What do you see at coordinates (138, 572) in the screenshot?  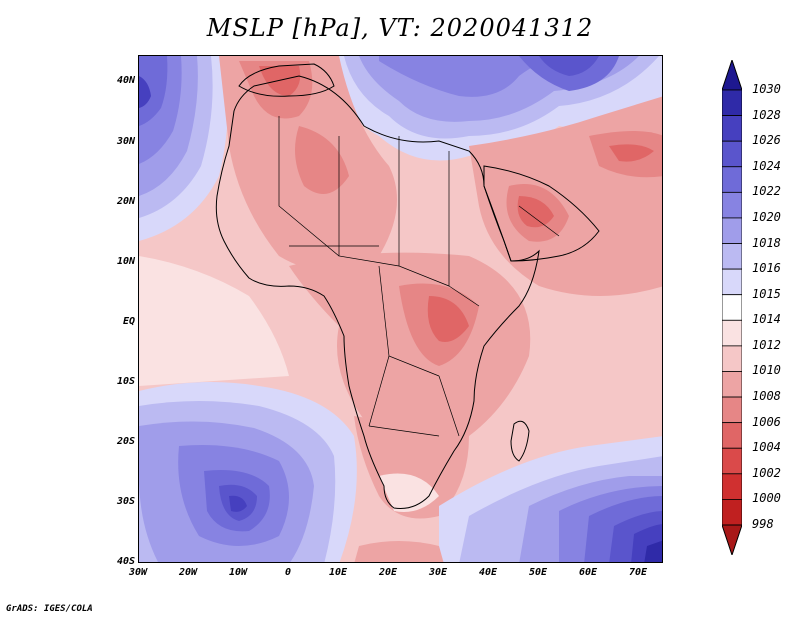 I see `lon-label: 30W` at bounding box center [138, 572].